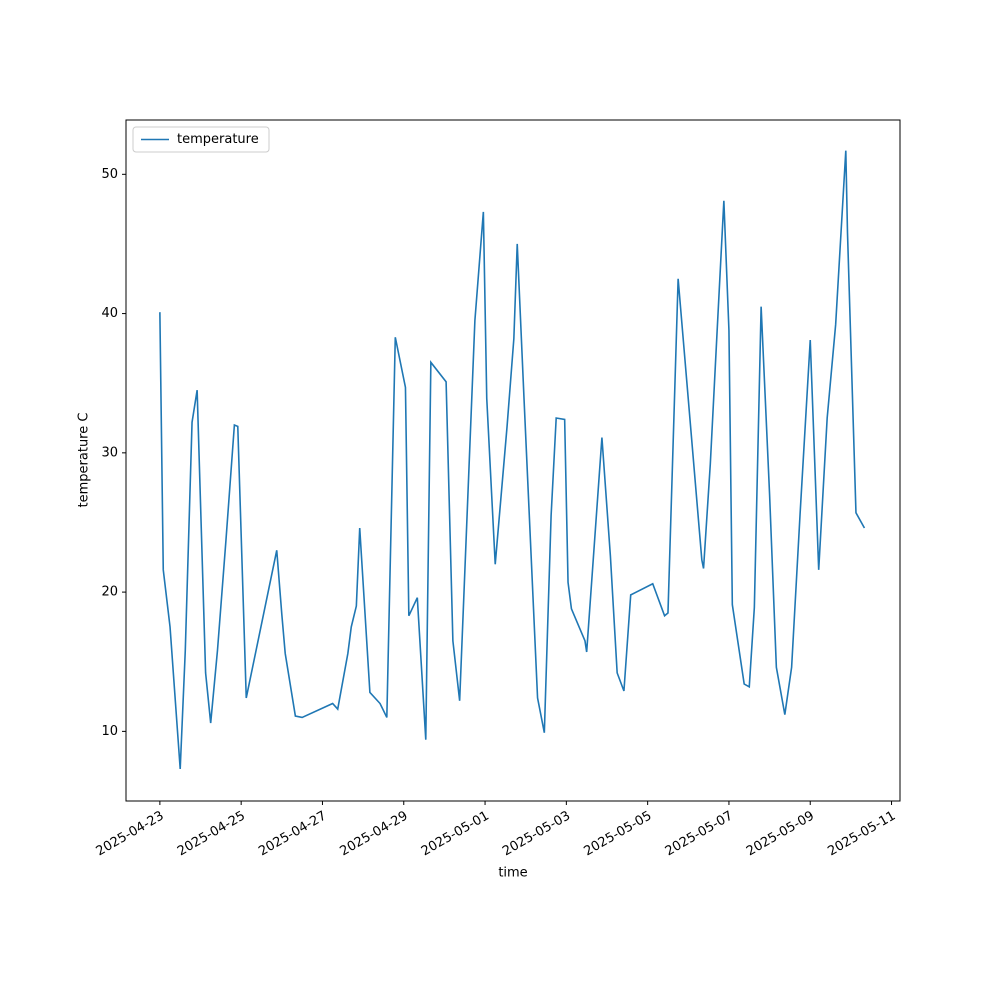 This screenshot has width=1000, height=1000. I want to click on y-tick-label: 10, so click(109, 731).